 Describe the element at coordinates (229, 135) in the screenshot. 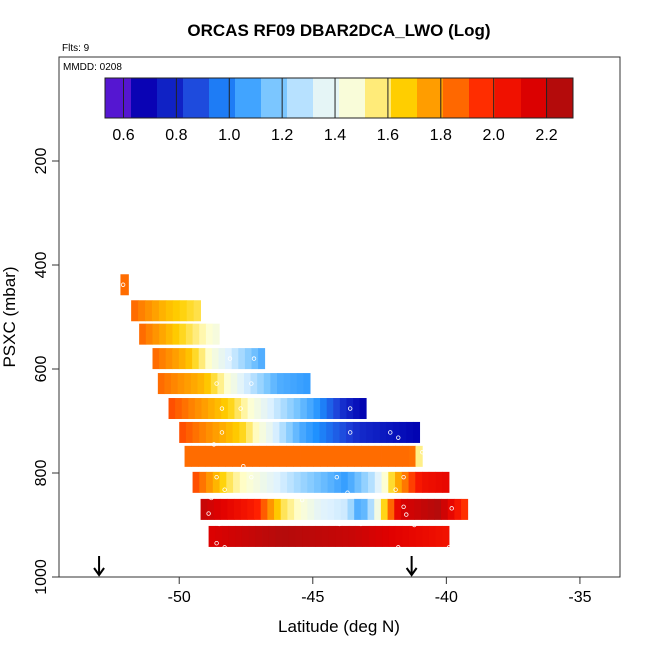

I see `colorbar-tick-label: 1.0` at that location.